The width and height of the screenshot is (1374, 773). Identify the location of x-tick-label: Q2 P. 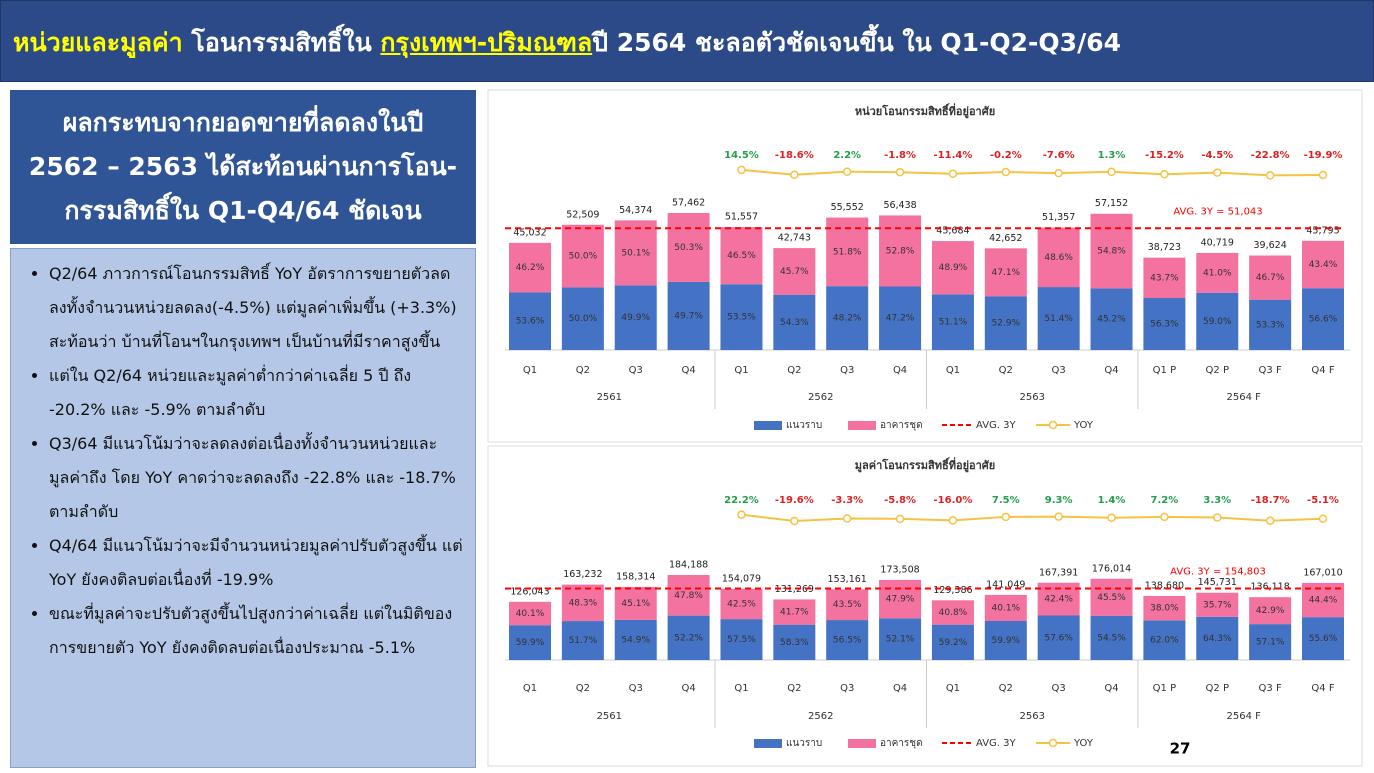
(1217, 370).